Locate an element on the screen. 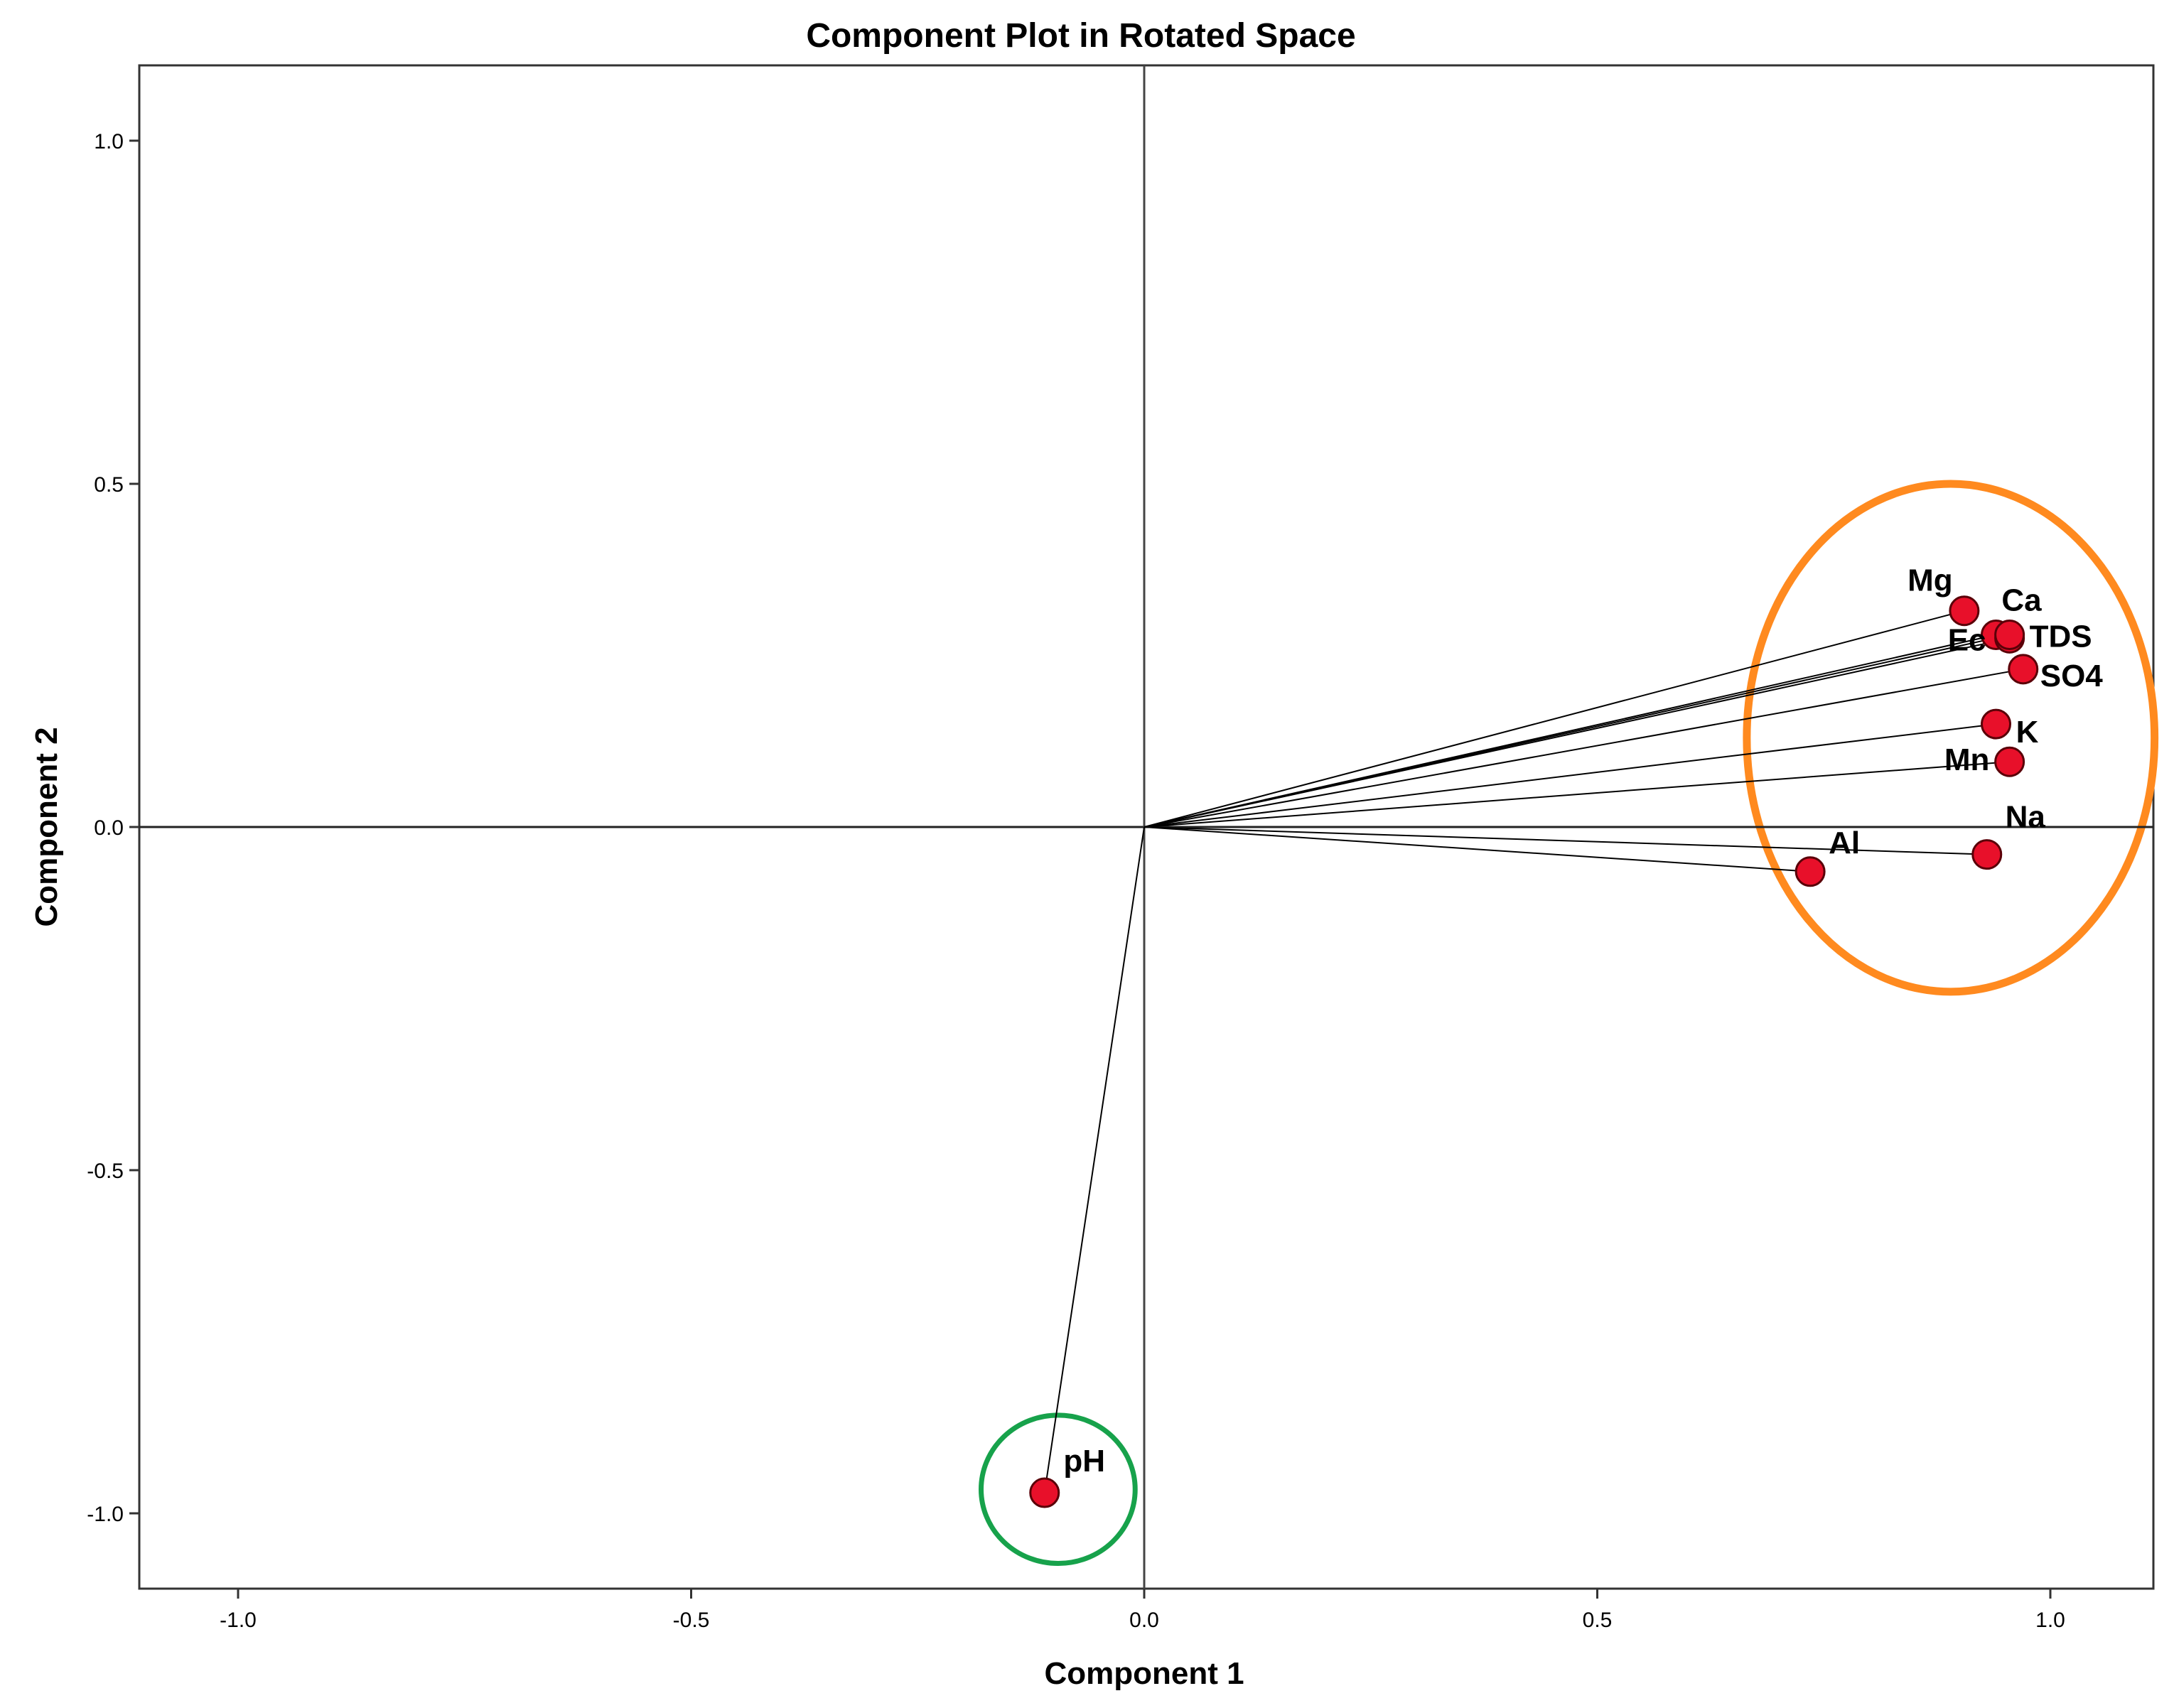  vector-al is located at coordinates (1477, 849).